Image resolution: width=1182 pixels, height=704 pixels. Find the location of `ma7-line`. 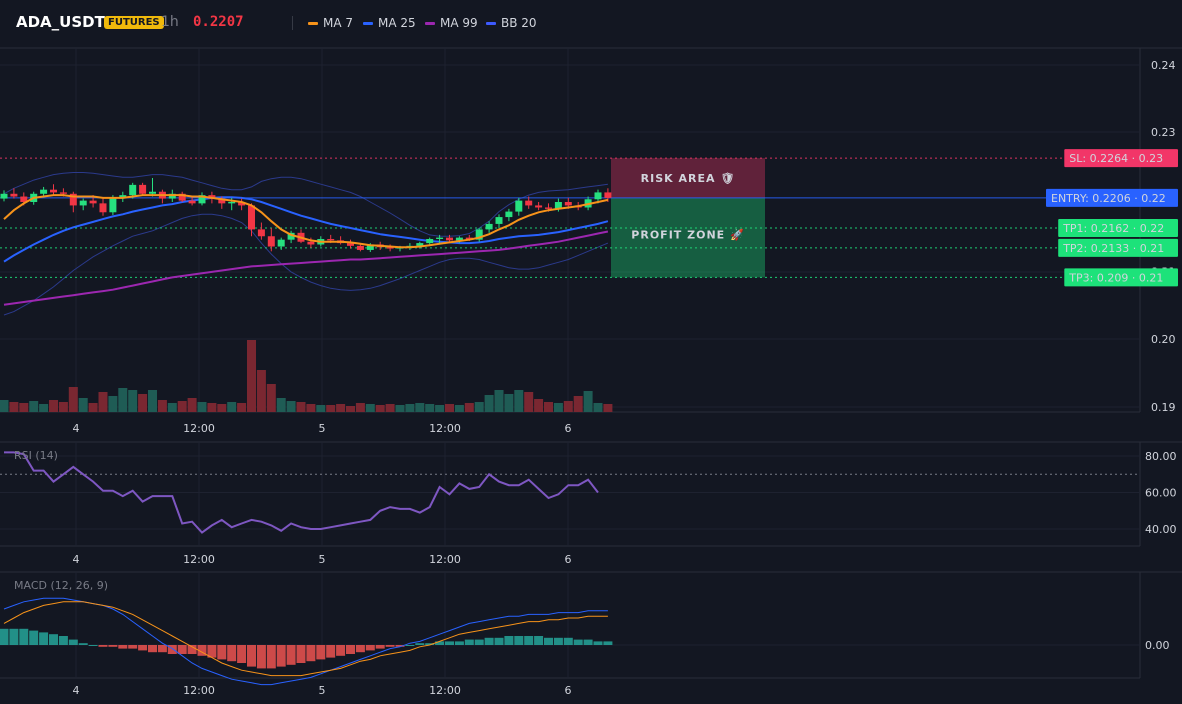

ma7-line is located at coordinates (306, 221).